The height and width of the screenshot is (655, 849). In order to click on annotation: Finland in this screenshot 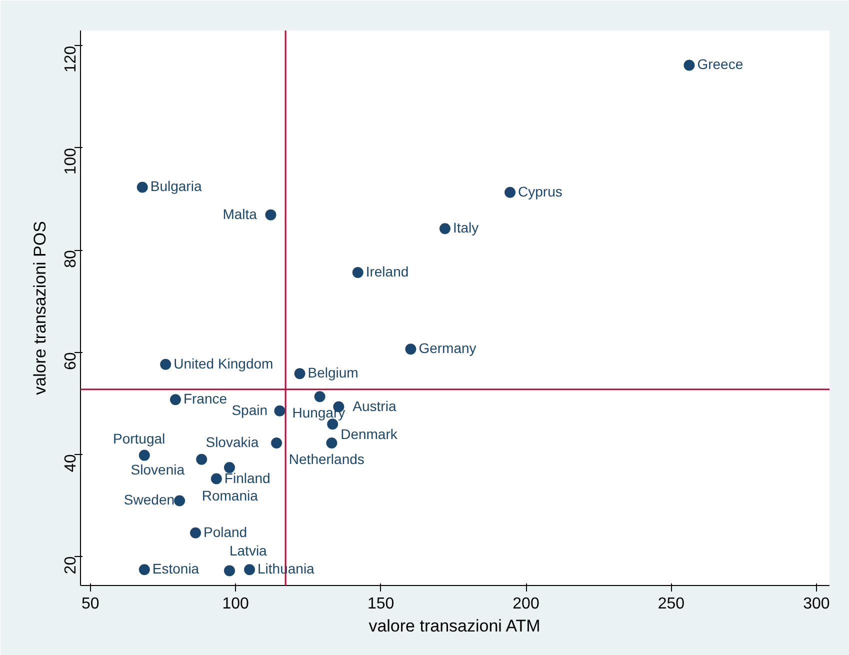, I will do `click(247, 478)`.